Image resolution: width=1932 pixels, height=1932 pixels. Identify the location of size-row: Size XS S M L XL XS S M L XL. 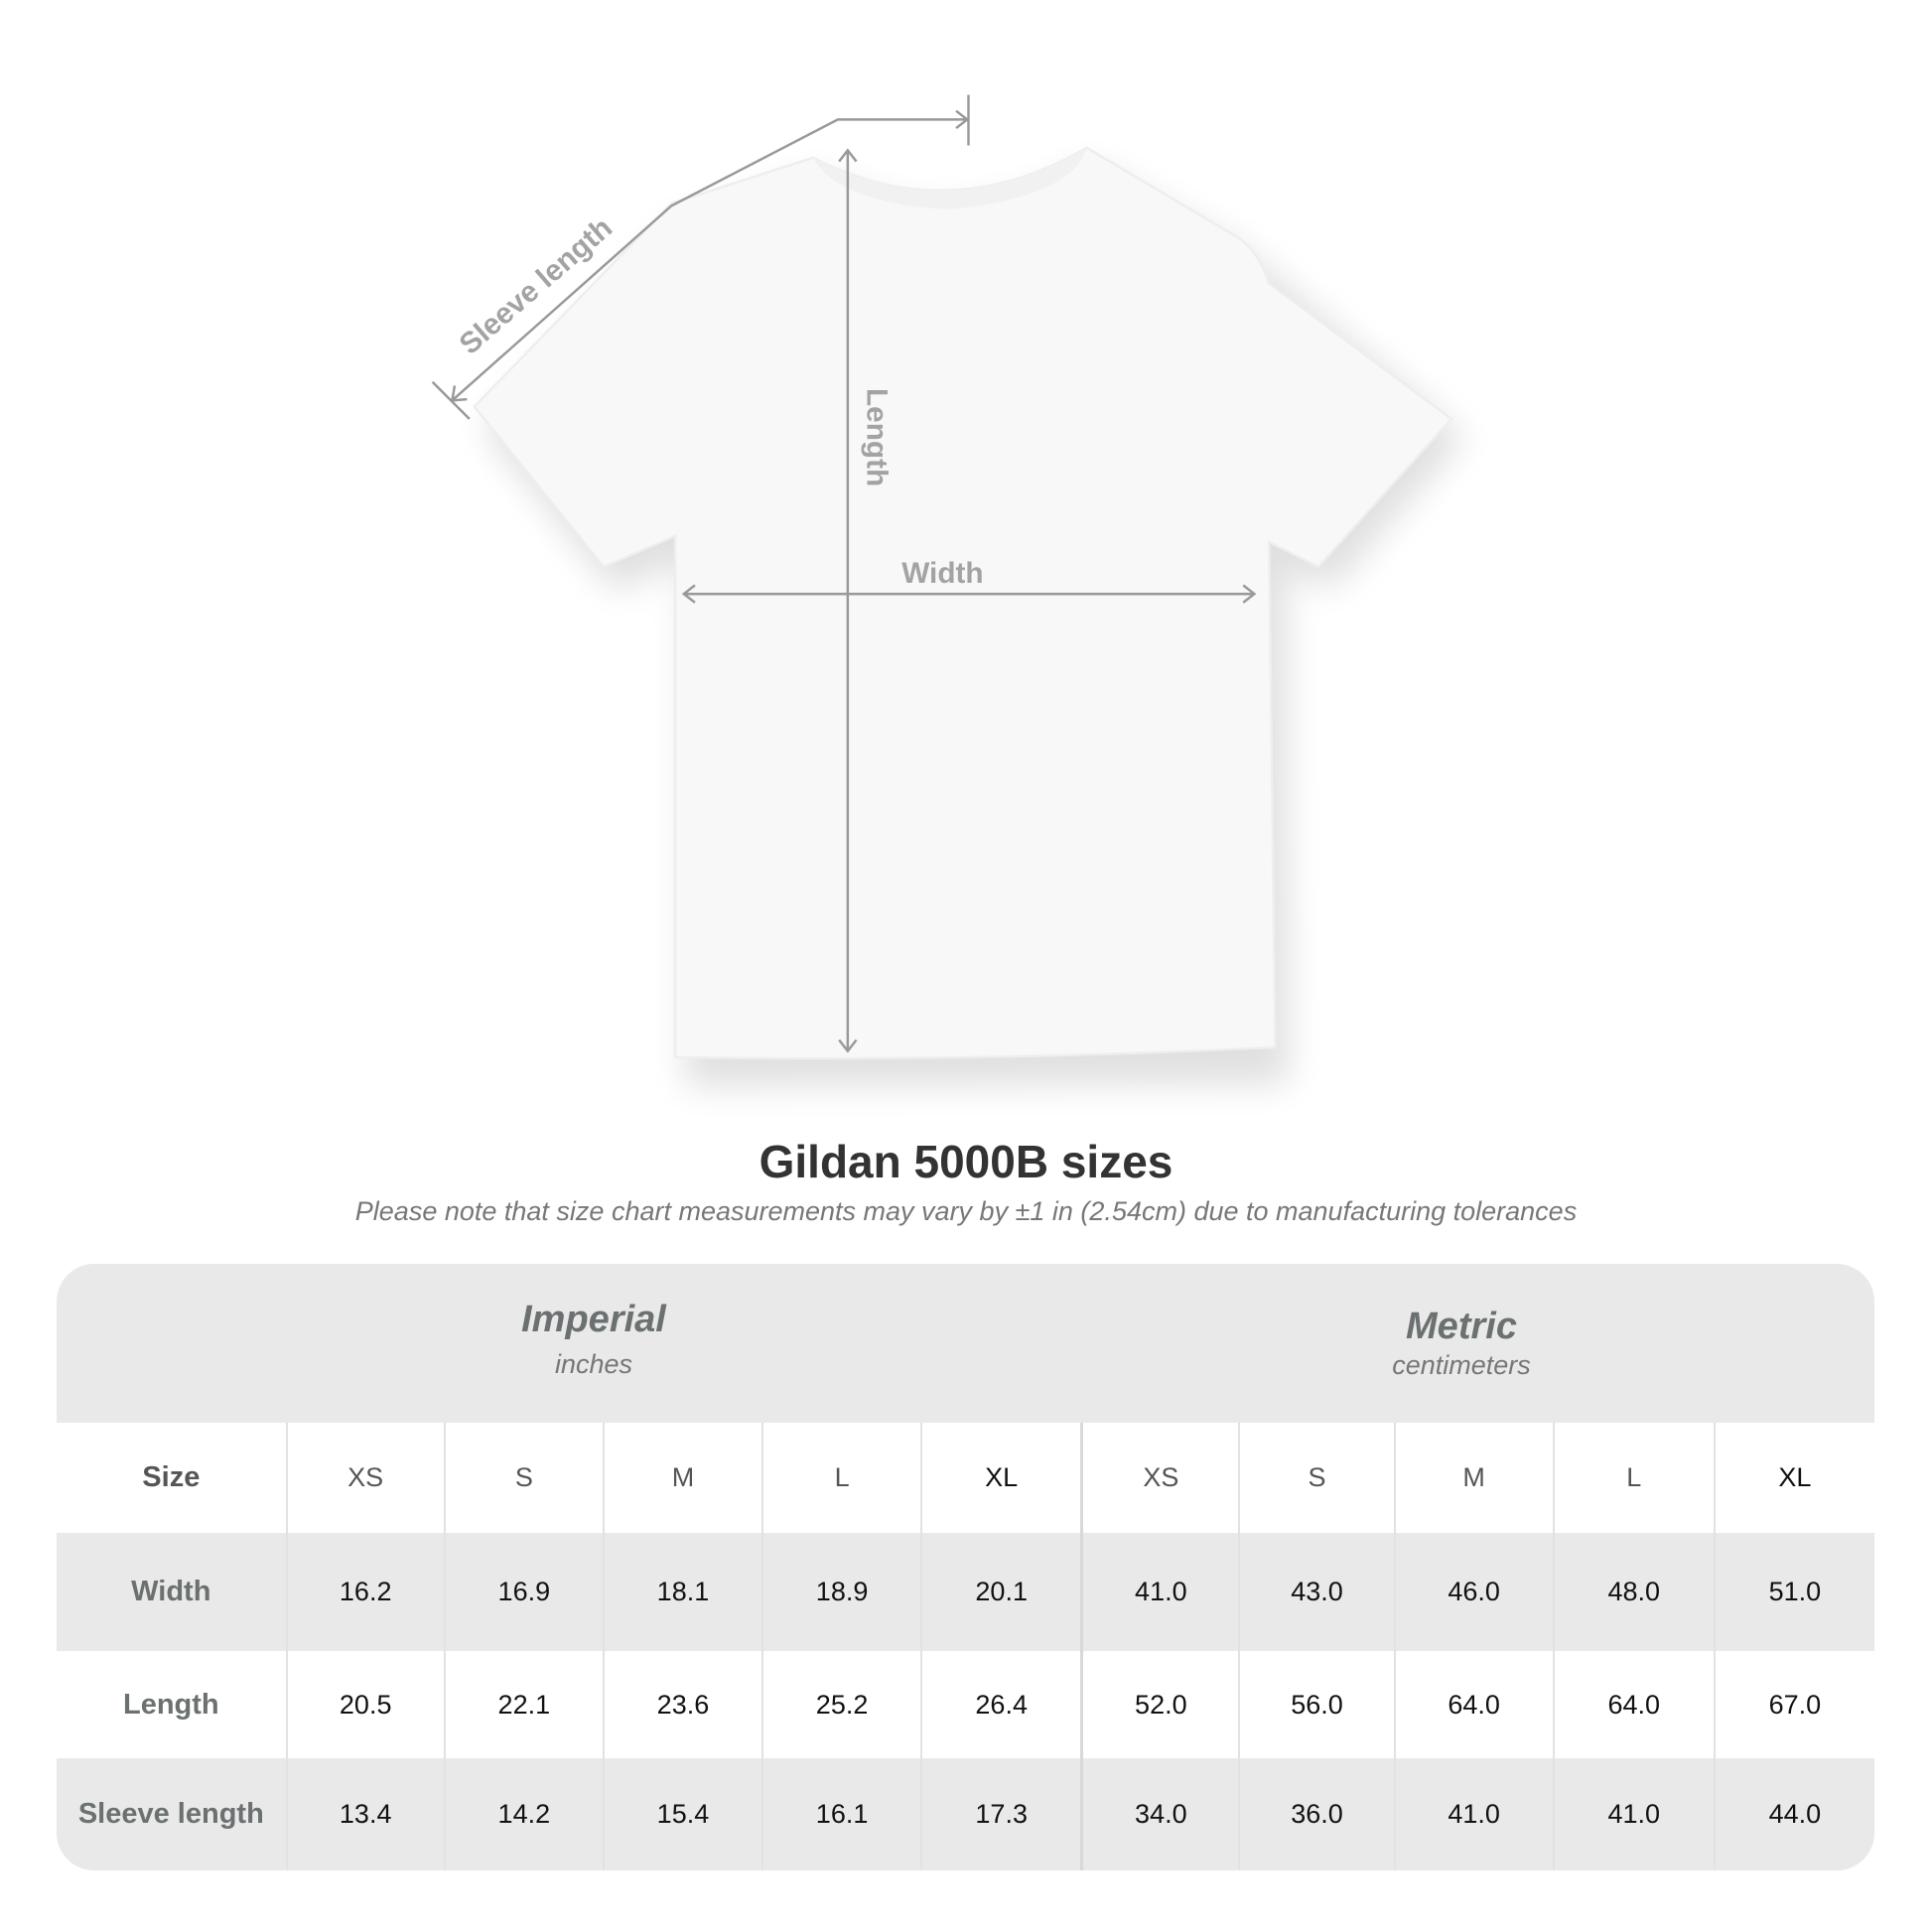
(966, 1478).